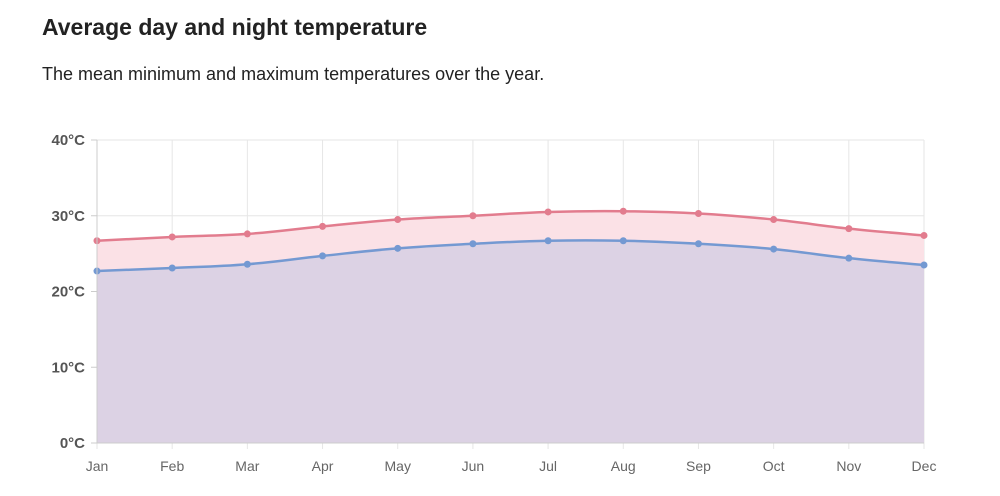  What do you see at coordinates (774, 466) in the screenshot?
I see `x-tick-label: Oct` at bounding box center [774, 466].